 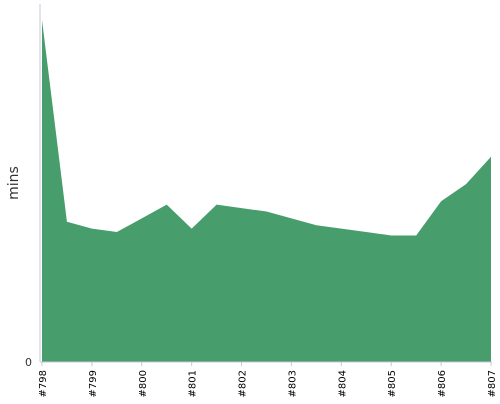 I want to click on x-tick-label: #802, so click(x=243, y=383).